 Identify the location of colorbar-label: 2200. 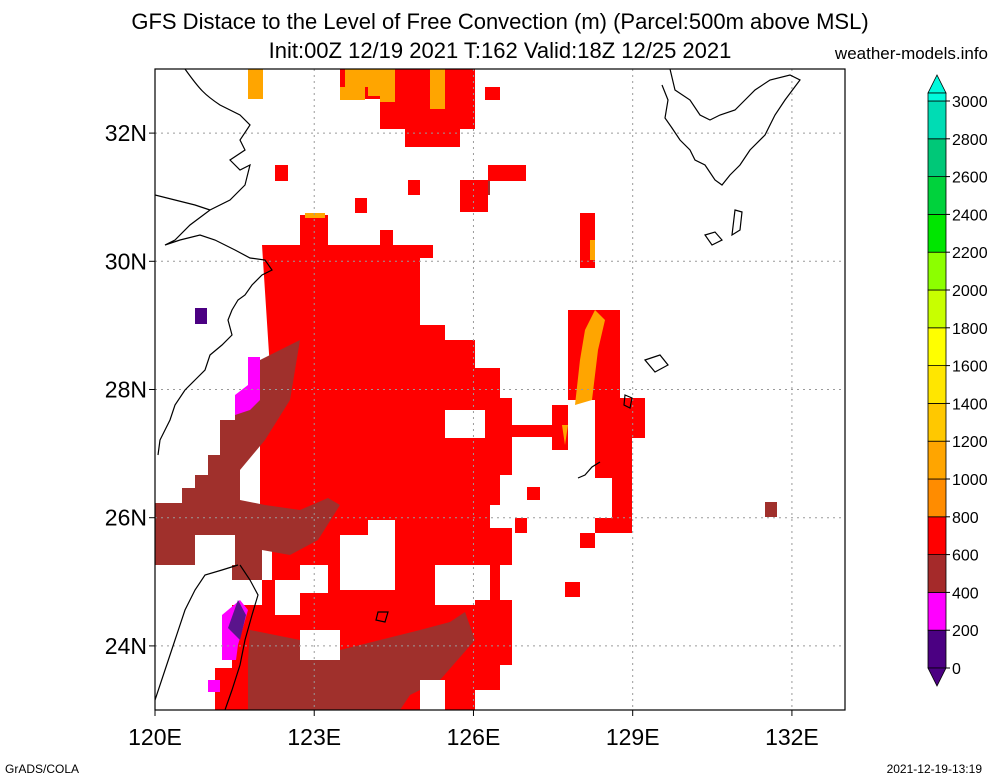
(970, 253).